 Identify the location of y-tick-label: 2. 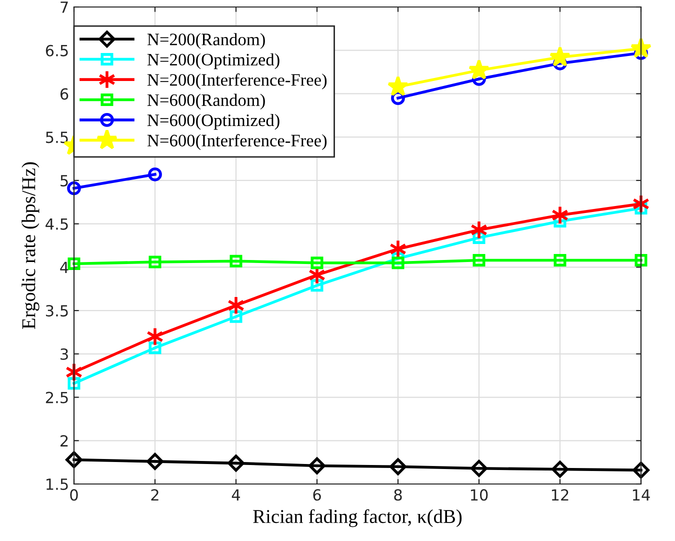
(64, 440).